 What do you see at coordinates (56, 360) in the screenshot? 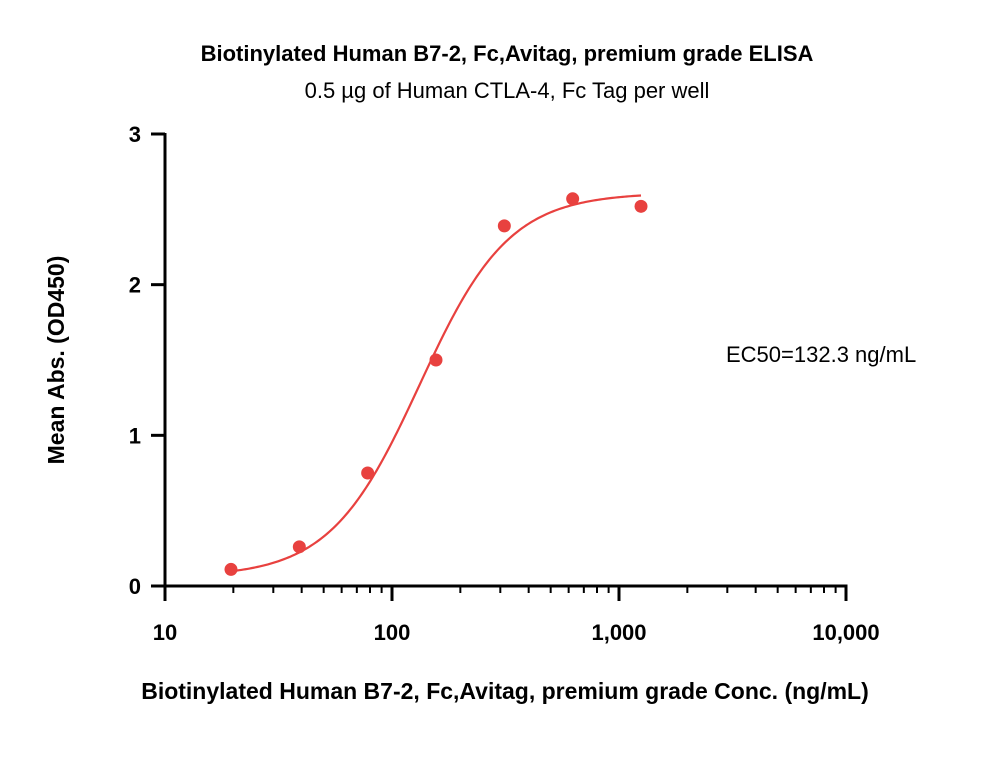
I see `y-axis-title: Mean Abs. (OD450)` at bounding box center [56, 360].